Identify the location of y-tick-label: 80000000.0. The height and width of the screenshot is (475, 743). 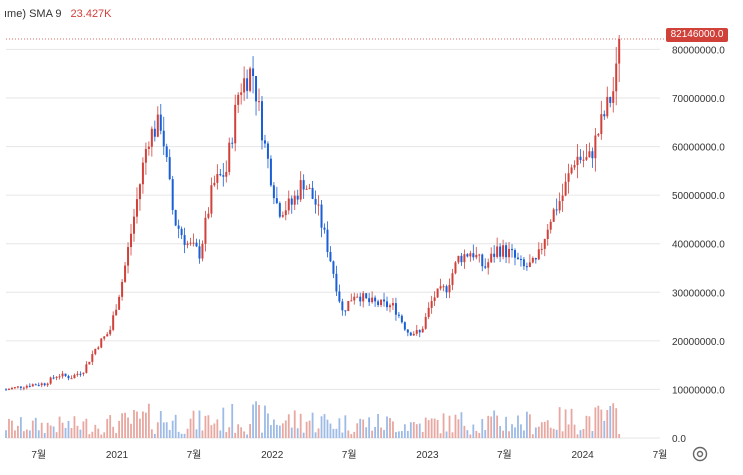
(698, 50).